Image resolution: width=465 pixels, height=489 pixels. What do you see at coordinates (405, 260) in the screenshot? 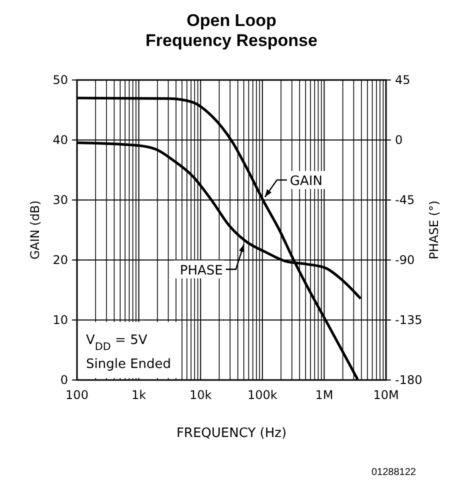
I see `y2-tick-label: -90` at bounding box center [405, 260].